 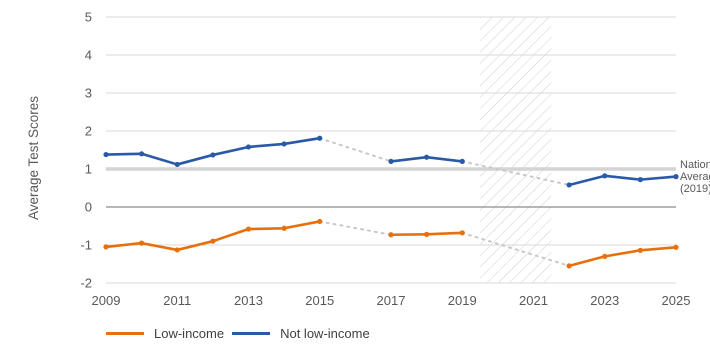 What do you see at coordinates (462, 300) in the screenshot?
I see `x-tick-label: 2019` at bounding box center [462, 300].